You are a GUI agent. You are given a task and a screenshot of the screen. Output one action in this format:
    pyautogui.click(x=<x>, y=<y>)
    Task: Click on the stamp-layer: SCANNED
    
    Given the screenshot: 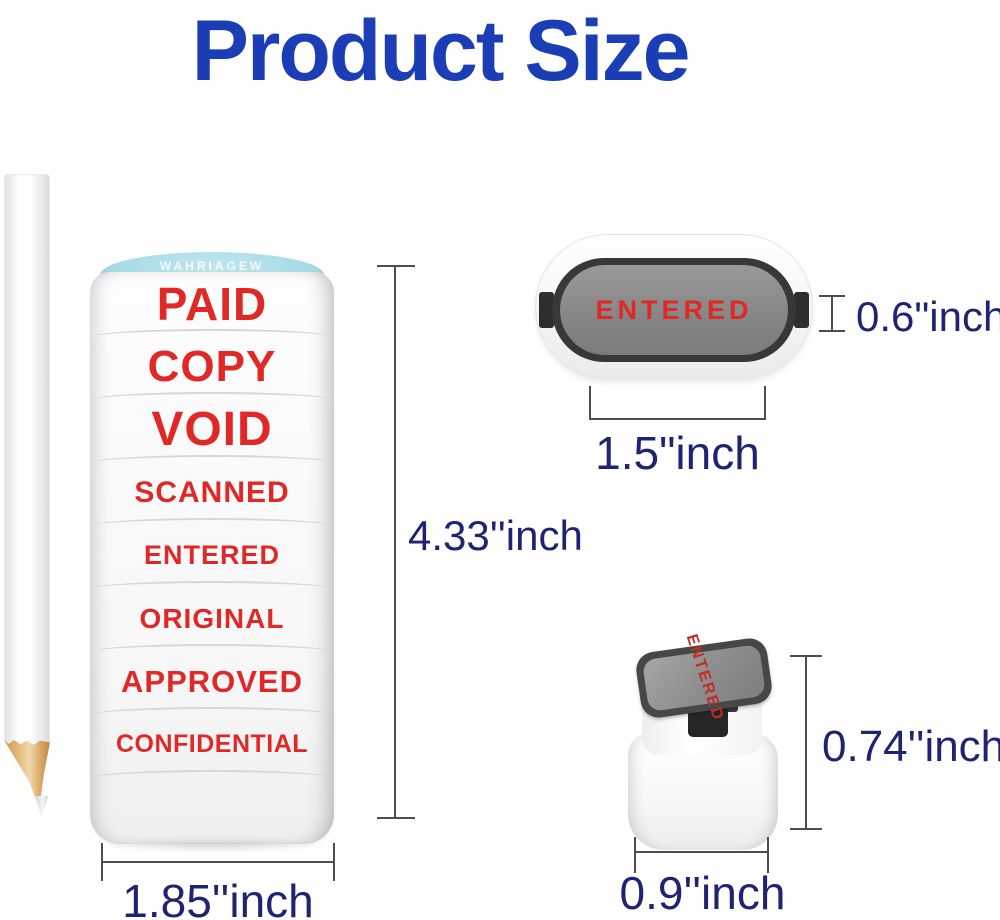 What is the action you would take?
    pyautogui.click(x=212, y=489)
    